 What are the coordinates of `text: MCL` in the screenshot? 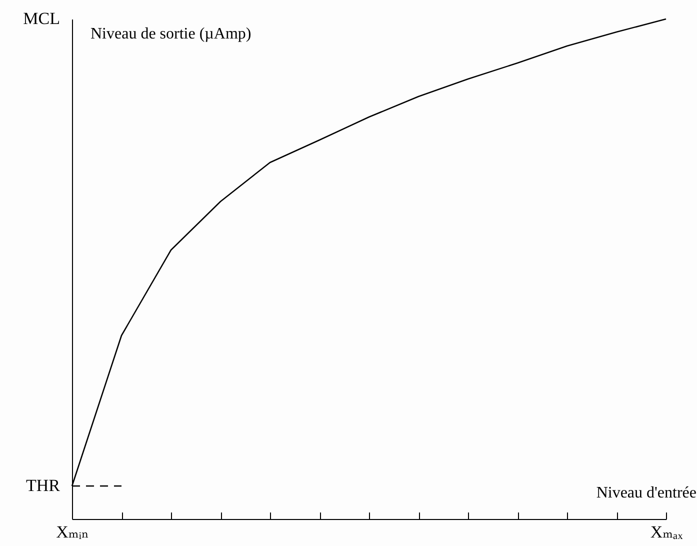 It's located at (41, 18).